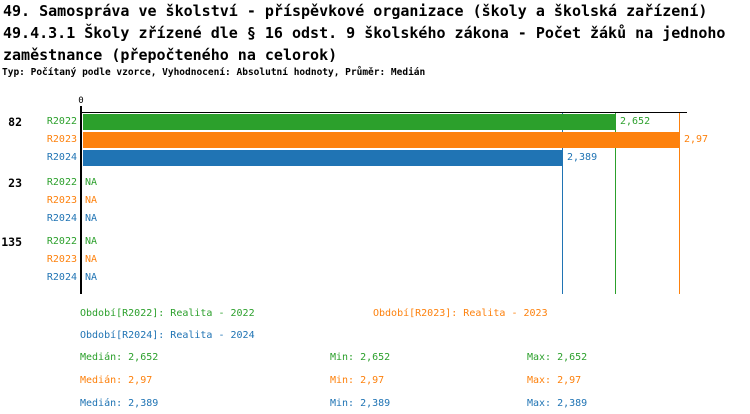  I want to click on na-row-135-r2024: R2024 NA, so click(68, 278).